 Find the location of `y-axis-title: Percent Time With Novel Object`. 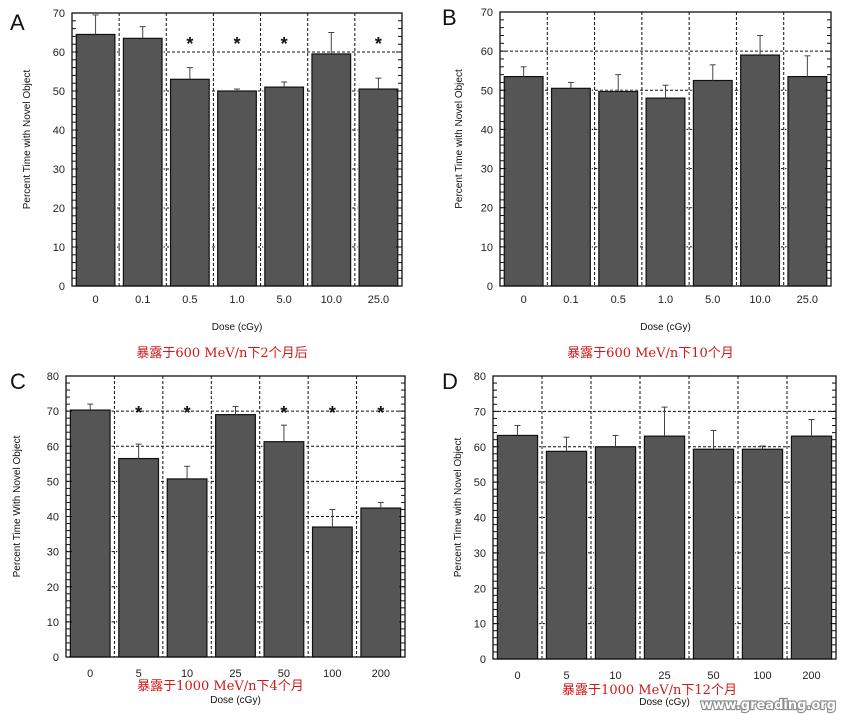

y-axis-title: Percent Time With Novel Object is located at coordinates (17, 506).